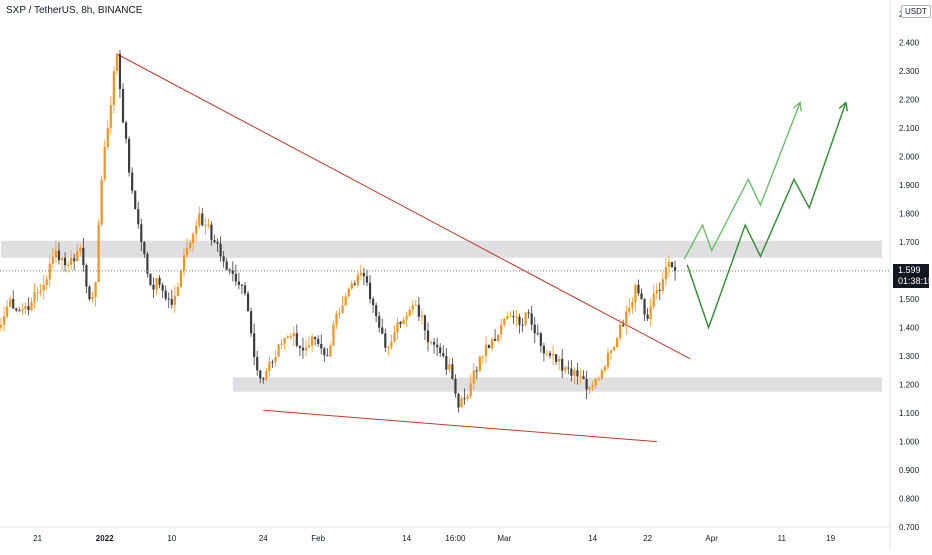 The height and width of the screenshot is (555, 932). I want to click on projection-arrow-head, so click(797, 106).